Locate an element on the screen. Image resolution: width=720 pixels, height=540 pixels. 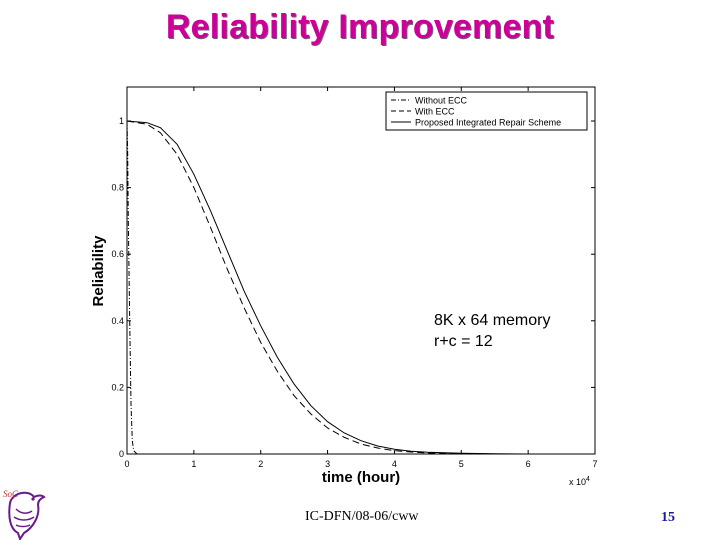
y-tick-label: 0.4 is located at coordinates (117, 321).